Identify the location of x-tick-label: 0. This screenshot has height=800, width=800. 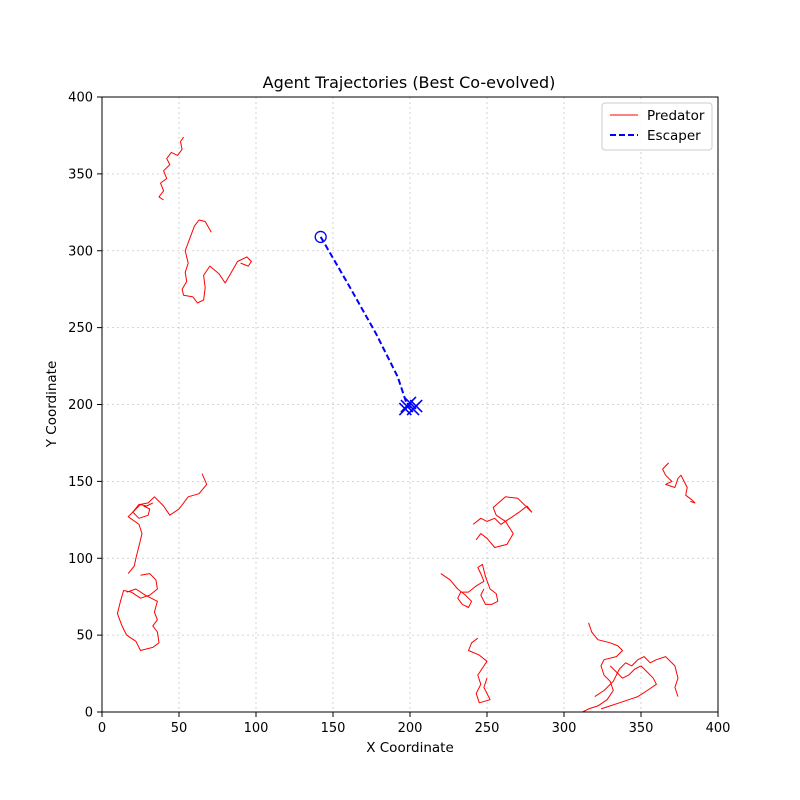
(102, 728).